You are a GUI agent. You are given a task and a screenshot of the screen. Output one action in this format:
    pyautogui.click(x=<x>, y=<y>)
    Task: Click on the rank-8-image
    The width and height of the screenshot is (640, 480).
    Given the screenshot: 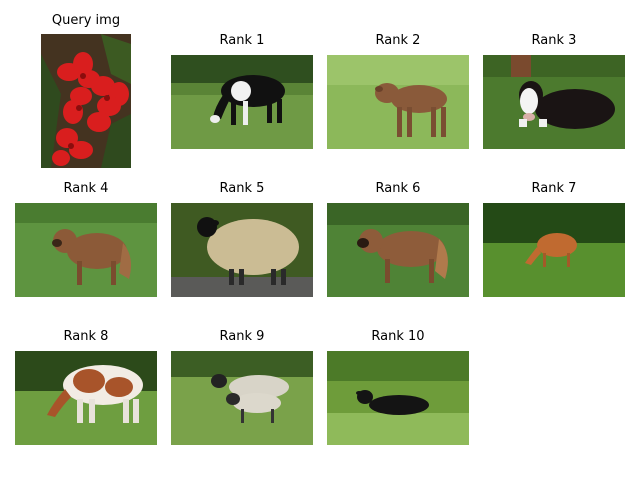 What is the action you would take?
    pyautogui.click(x=86, y=398)
    